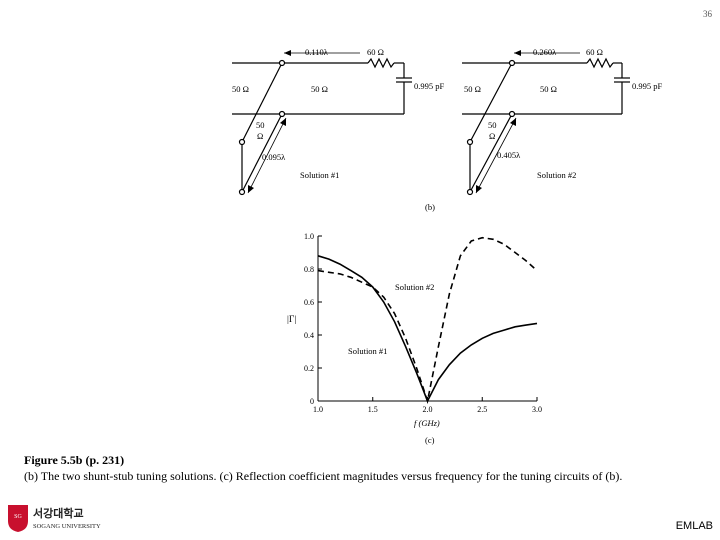 The width and height of the screenshot is (720, 540). Describe the element at coordinates (309, 368) in the screenshot. I see `y-tick-label: 0.2` at that location.